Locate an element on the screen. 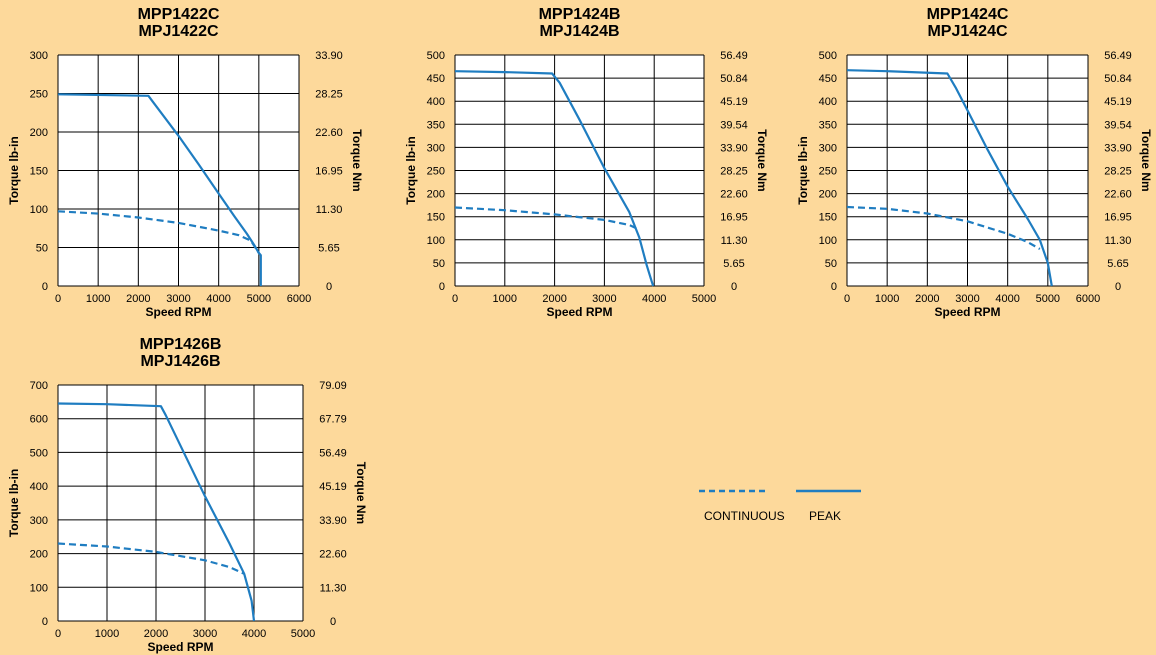  y2-tick-label: 39.54 is located at coordinates (734, 125).